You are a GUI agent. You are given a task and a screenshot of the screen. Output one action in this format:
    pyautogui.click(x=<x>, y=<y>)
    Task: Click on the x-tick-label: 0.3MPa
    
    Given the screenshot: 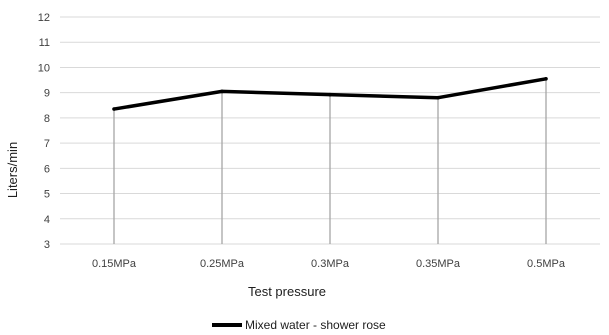 What is the action you would take?
    pyautogui.click(x=330, y=264)
    